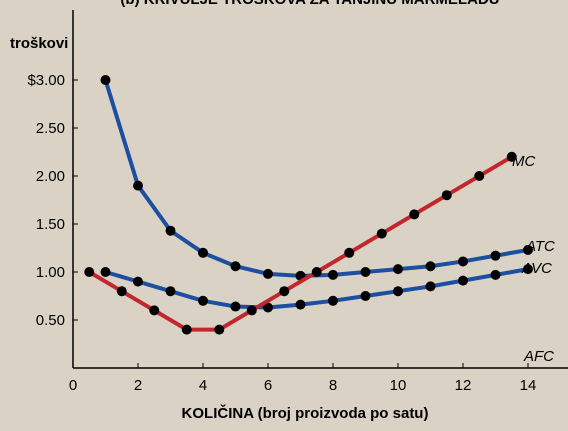 Image resolution: width=568 pixels, height=431 pixels. I want to click on series-labels: ATC AVC MC AFC, so click(533, 259).